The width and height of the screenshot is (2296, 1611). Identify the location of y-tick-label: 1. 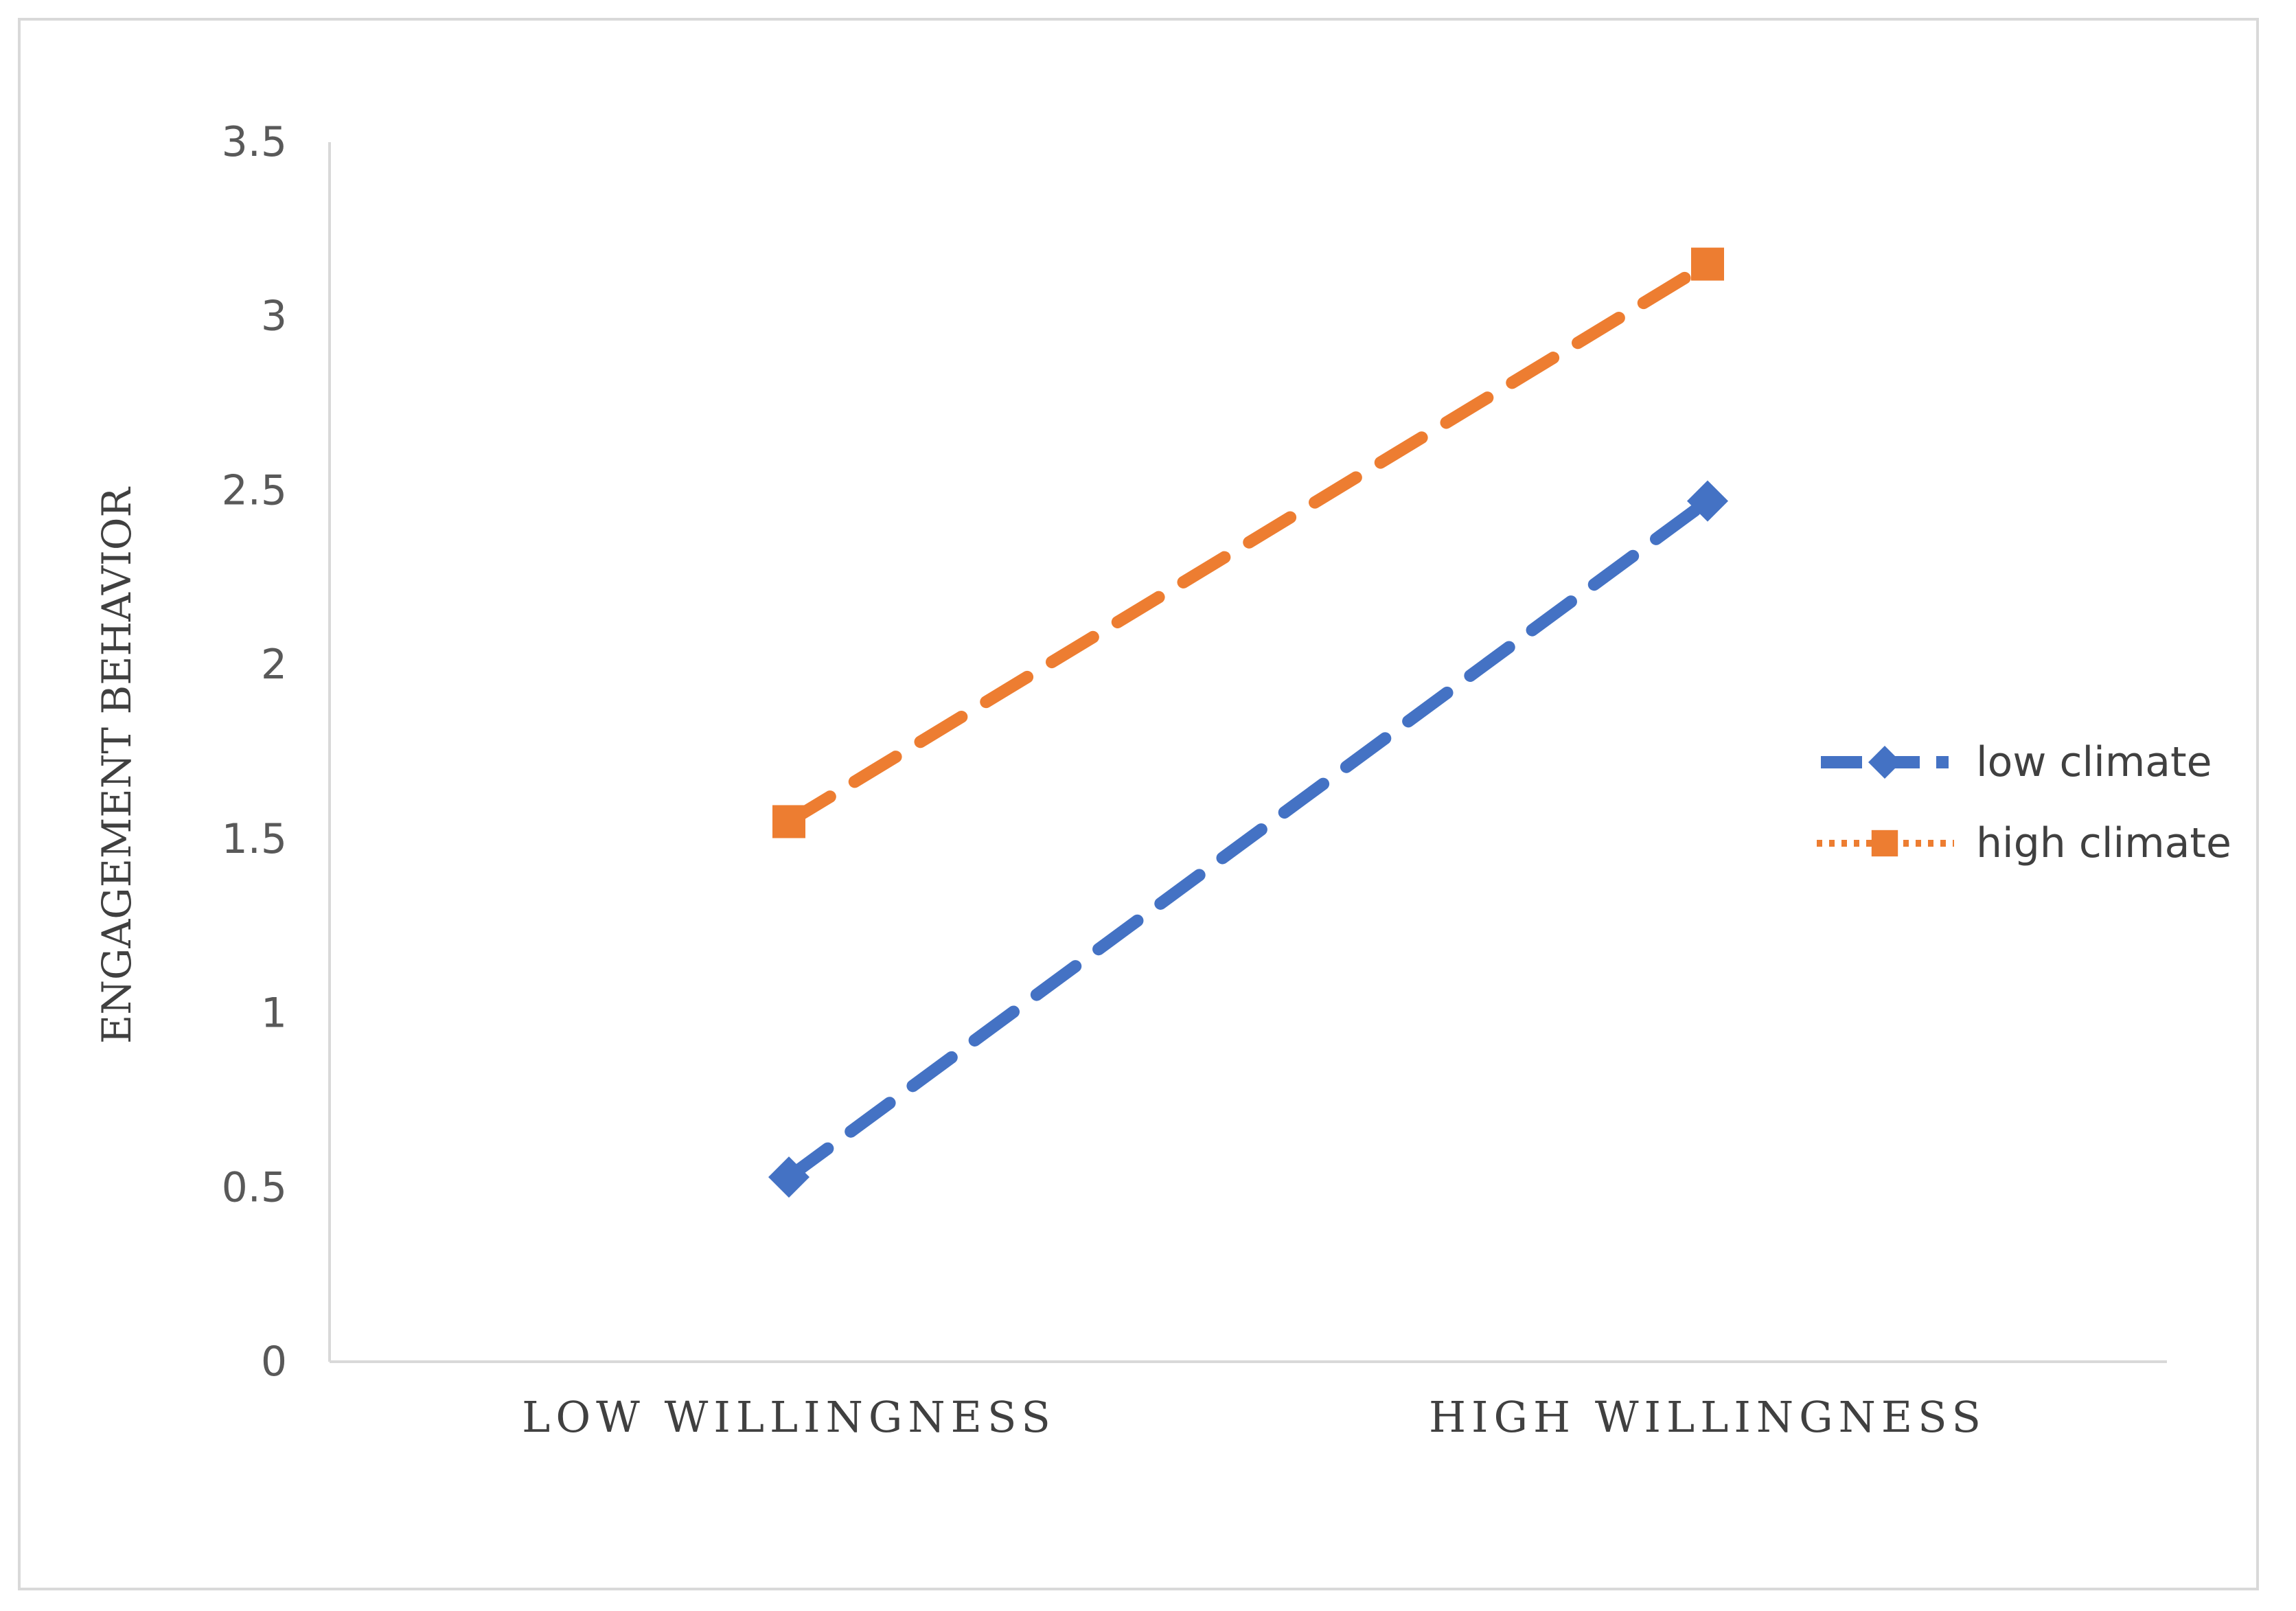
(274, 1014).